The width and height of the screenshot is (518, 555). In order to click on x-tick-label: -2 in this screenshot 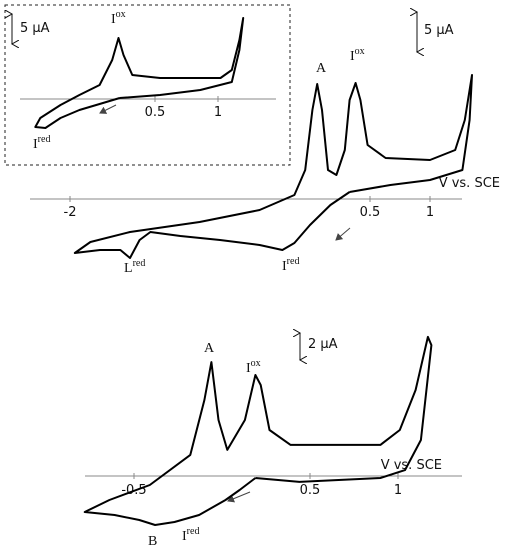, I will do `click(70, 212)`.